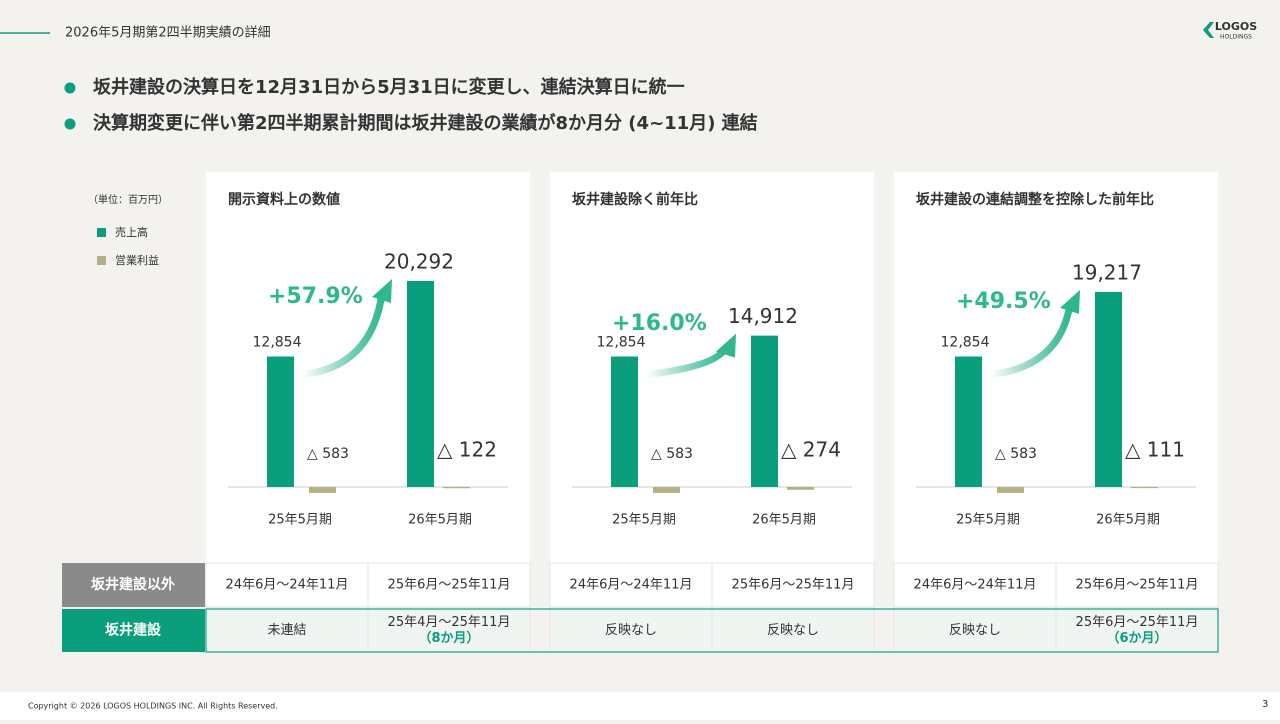 This screenshot has width=1280, height=724. What do you see at coordinates (389, 87) in the screenshot?
I see `bullet: 坂井建設の決算日を12月31日から5月31日に変更し、連結決算日に統一` at bounding box center [389, 87].